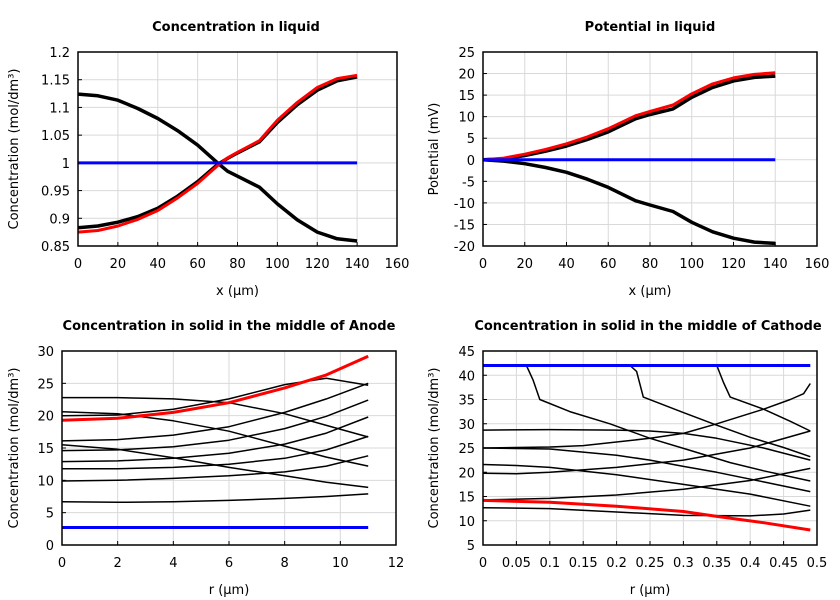  Describe the element at coordinates (750, 563) in the screenshot. I see `x-tick-label: 0.4` at that location.